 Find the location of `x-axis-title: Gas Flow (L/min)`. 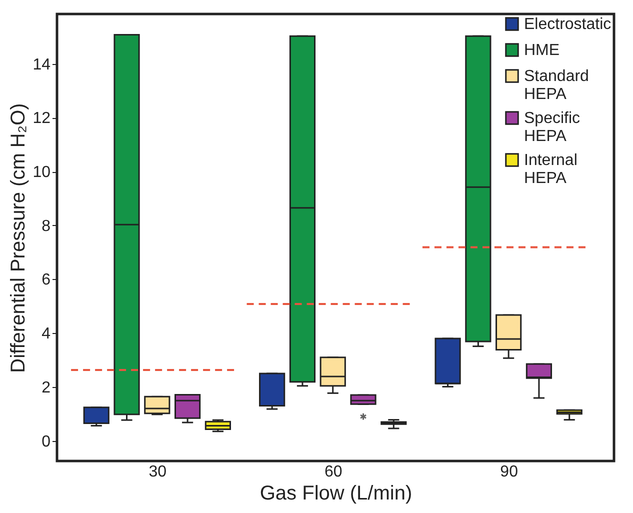

x-axis-title: Gas Flow (L/min) is located at coordinates (336, 493).